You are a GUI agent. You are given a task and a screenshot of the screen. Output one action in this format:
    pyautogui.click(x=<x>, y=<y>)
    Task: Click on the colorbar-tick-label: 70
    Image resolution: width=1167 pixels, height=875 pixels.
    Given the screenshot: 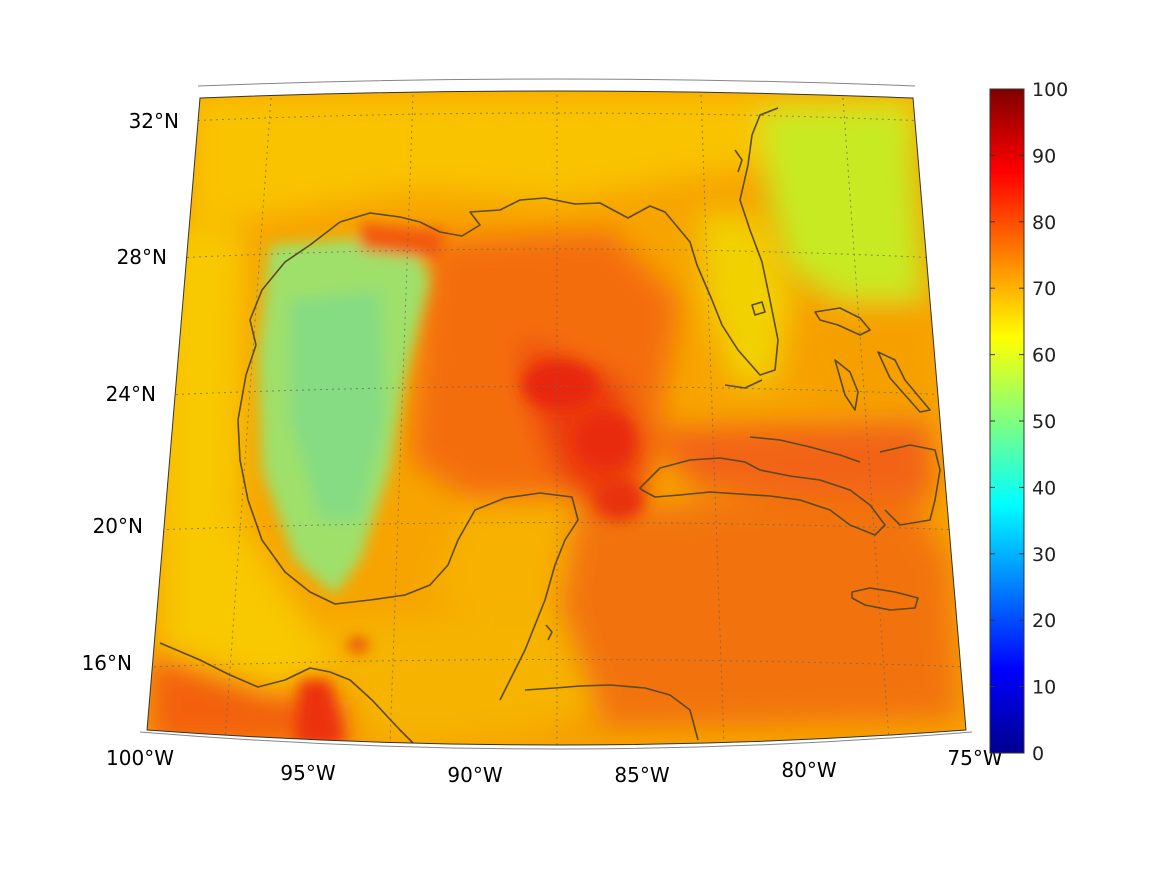 What is the action you would take?
    pyautogui.click(x=1044, y=289)
    